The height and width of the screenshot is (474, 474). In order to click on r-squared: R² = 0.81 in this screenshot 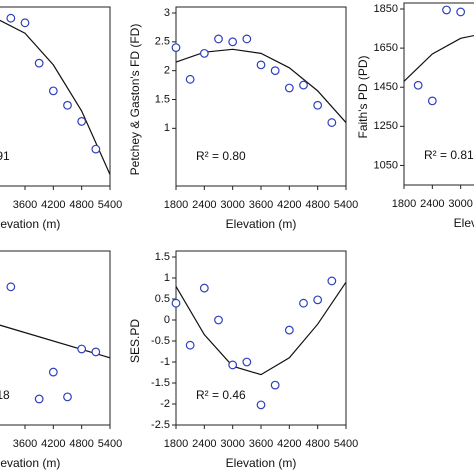, I will do `click(449, 155)`.